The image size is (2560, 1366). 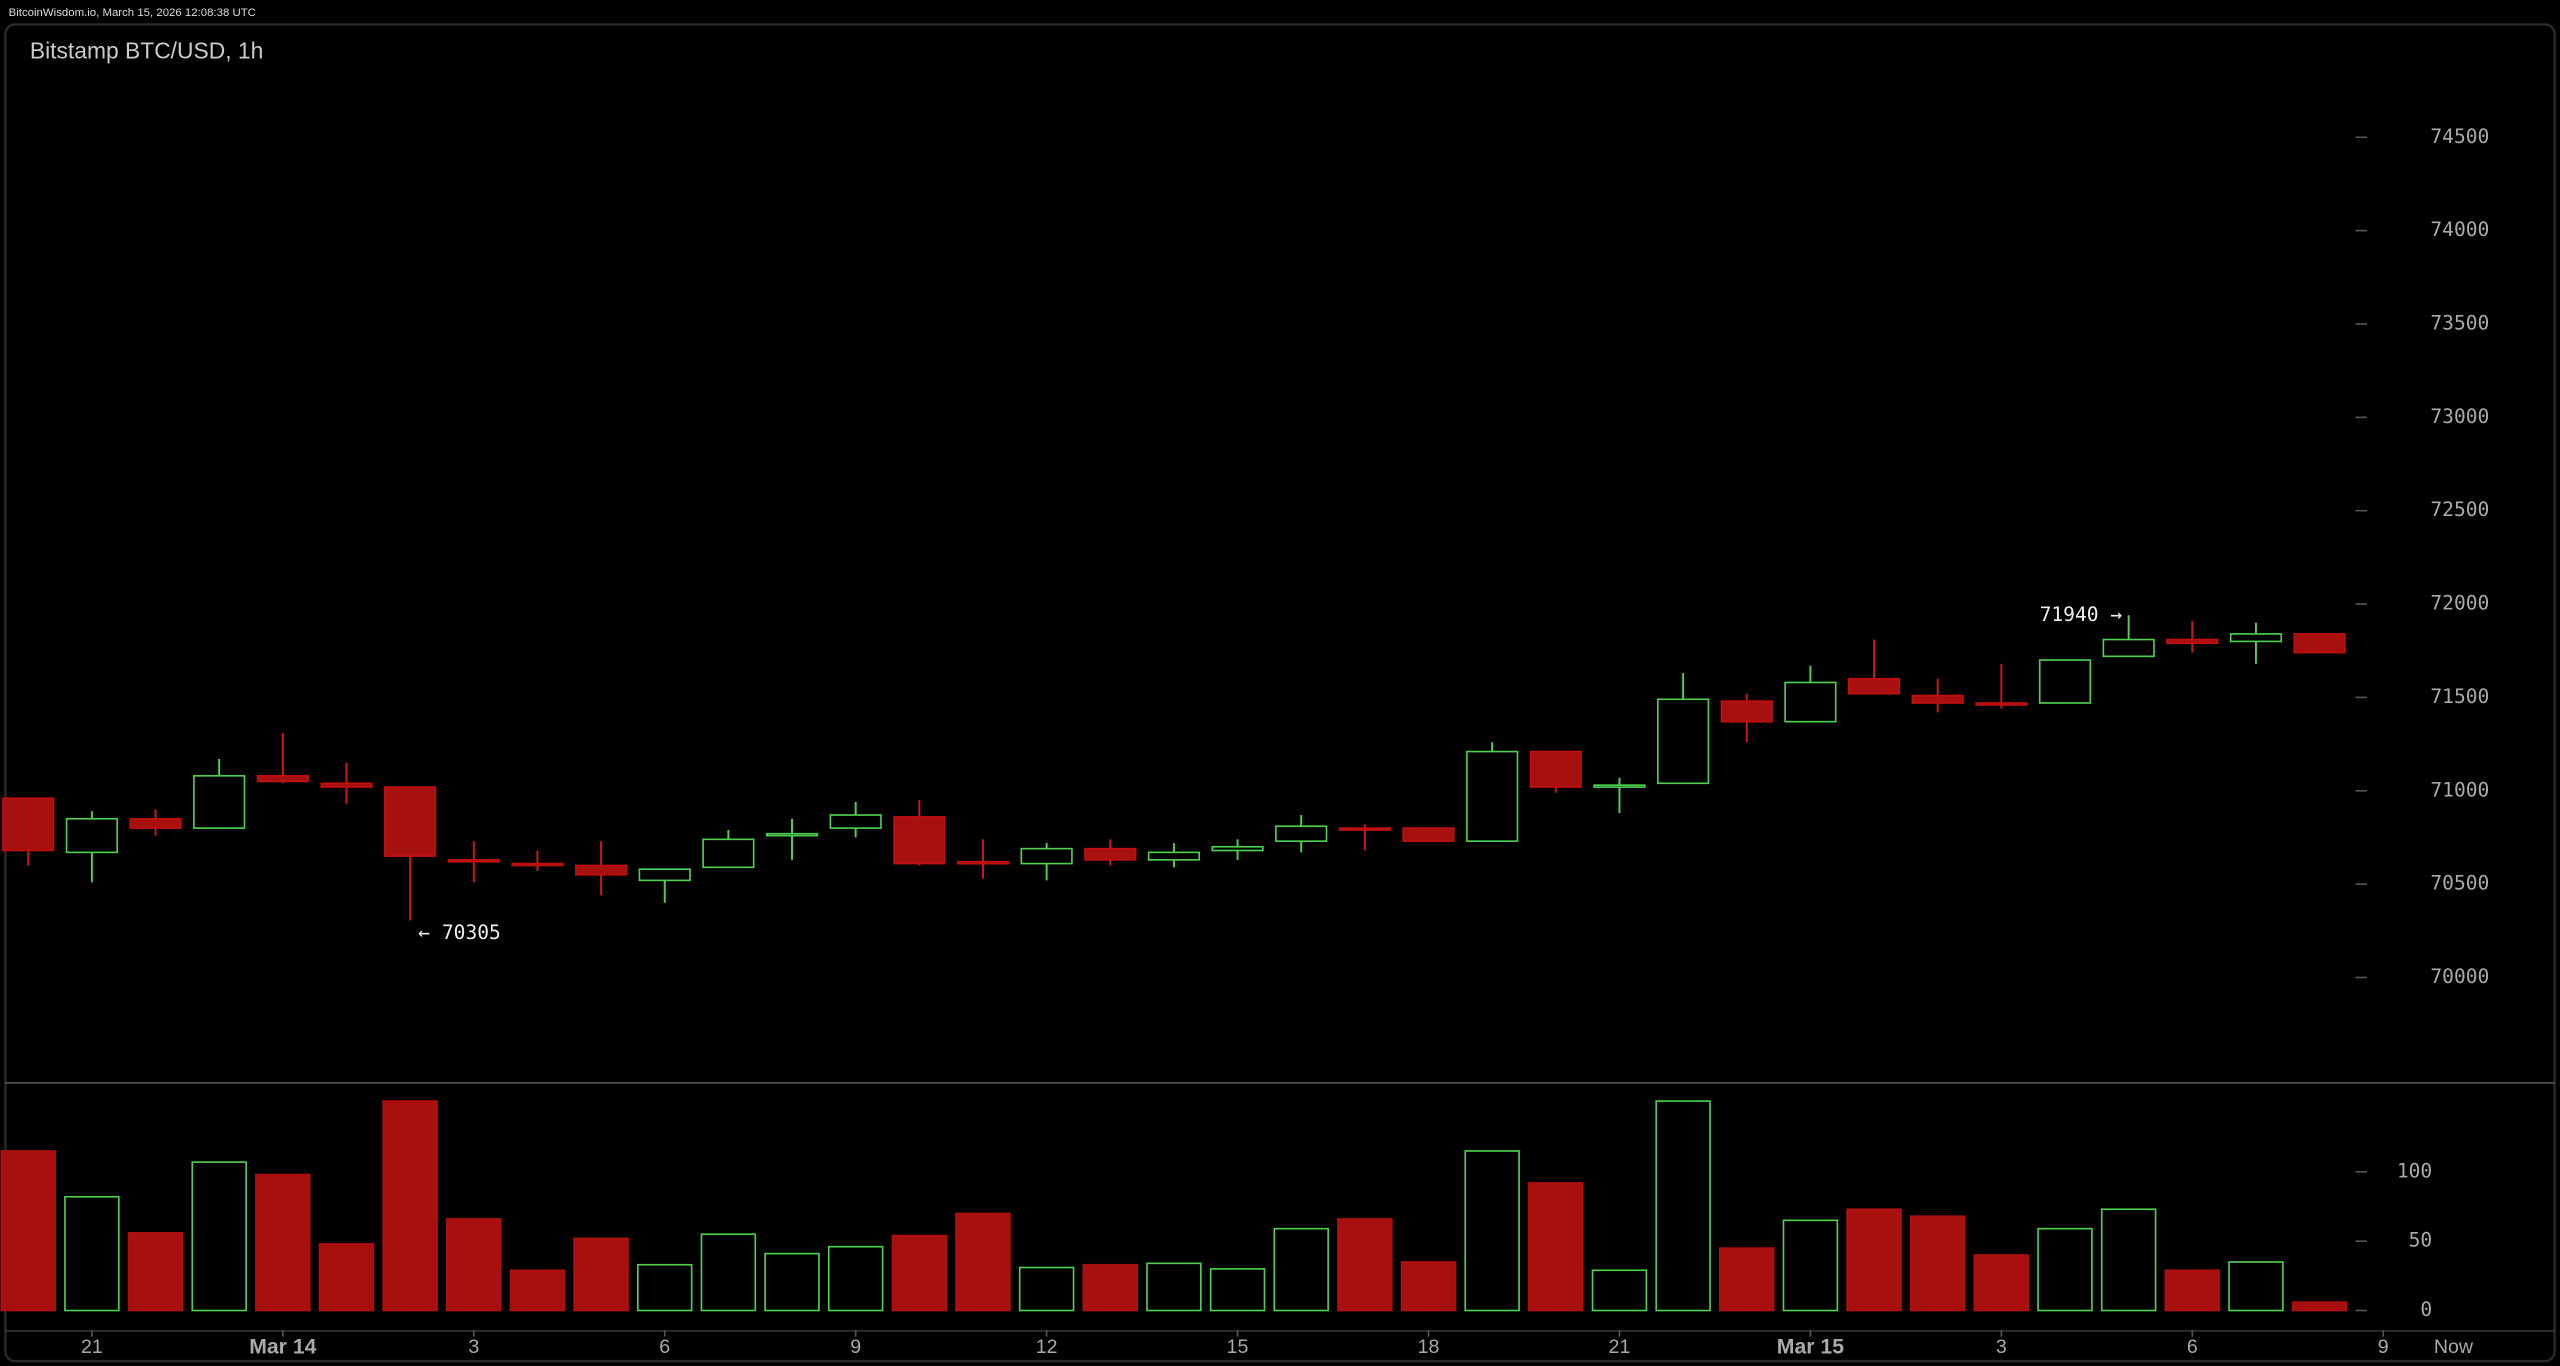 What do you see at coordinates (2426, 1309) in the screenshot?
I see `y2-tick-label: 0` at bounding box center [2426, 1309].